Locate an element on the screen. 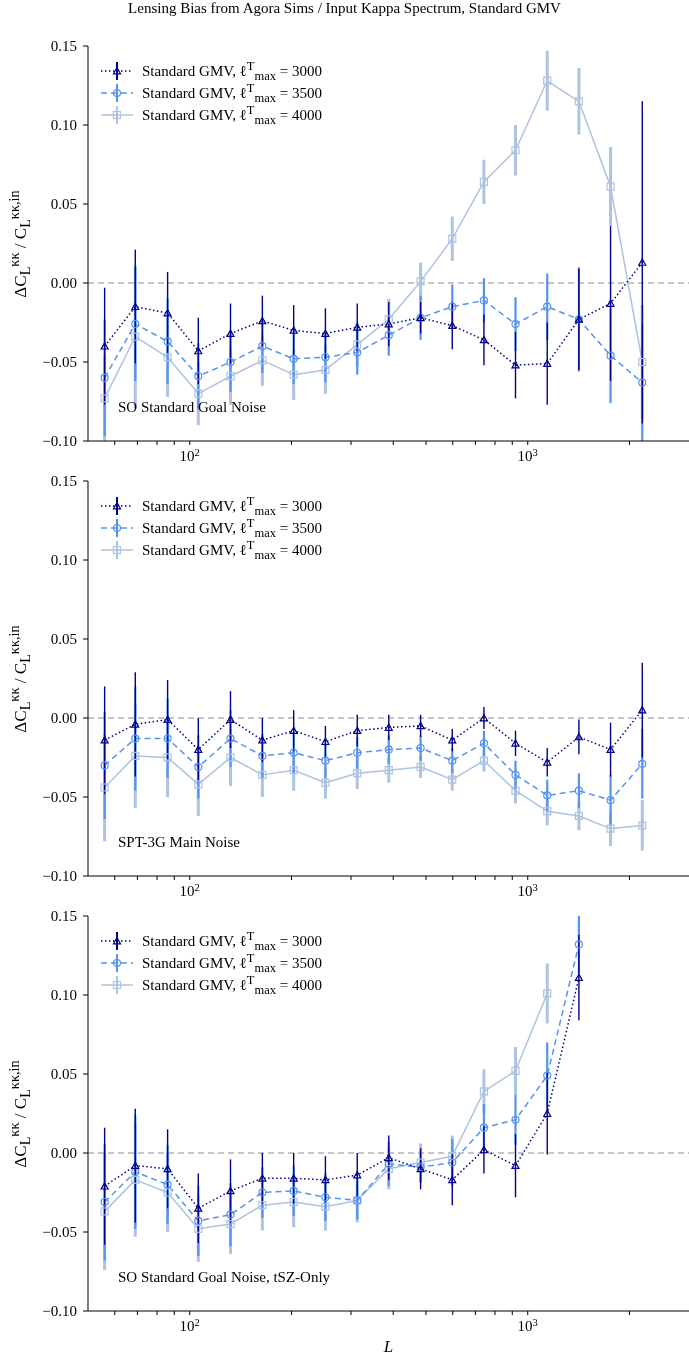  annotation: SPT-3G Main Noise is located at coordinates (179, 842).